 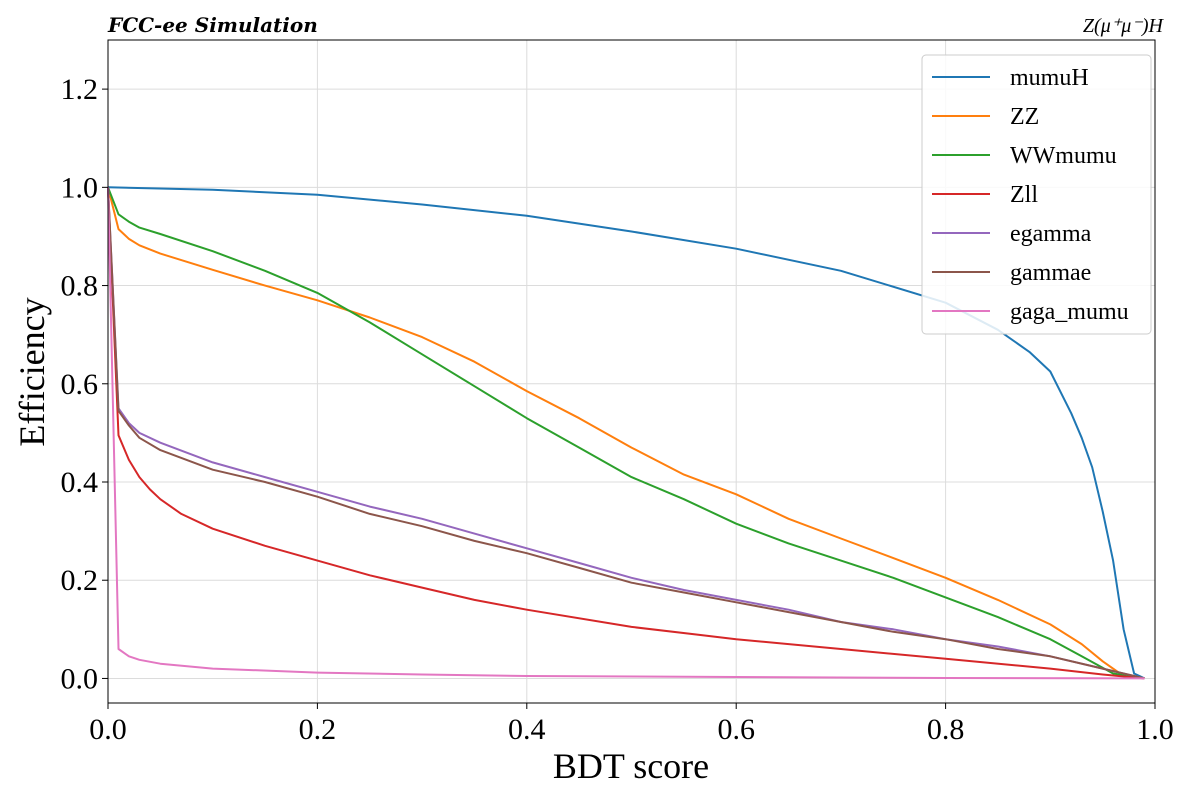 What do you see at coordinates (80, 89) in the screenshot?
I see `y-tick-label: 1.2` at bounding box center [80, 89].